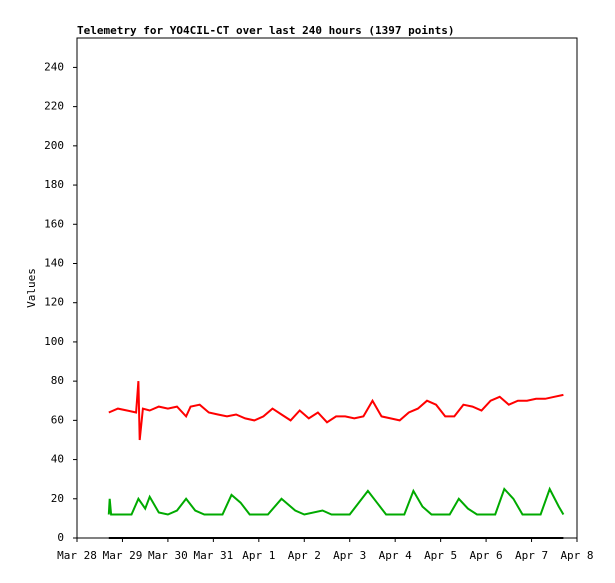 This screenshot has width=615, height=583. Describe the element at coordinates (395, 555) in the screenshot. I see `x-tick-label: Apr 4` at that location.